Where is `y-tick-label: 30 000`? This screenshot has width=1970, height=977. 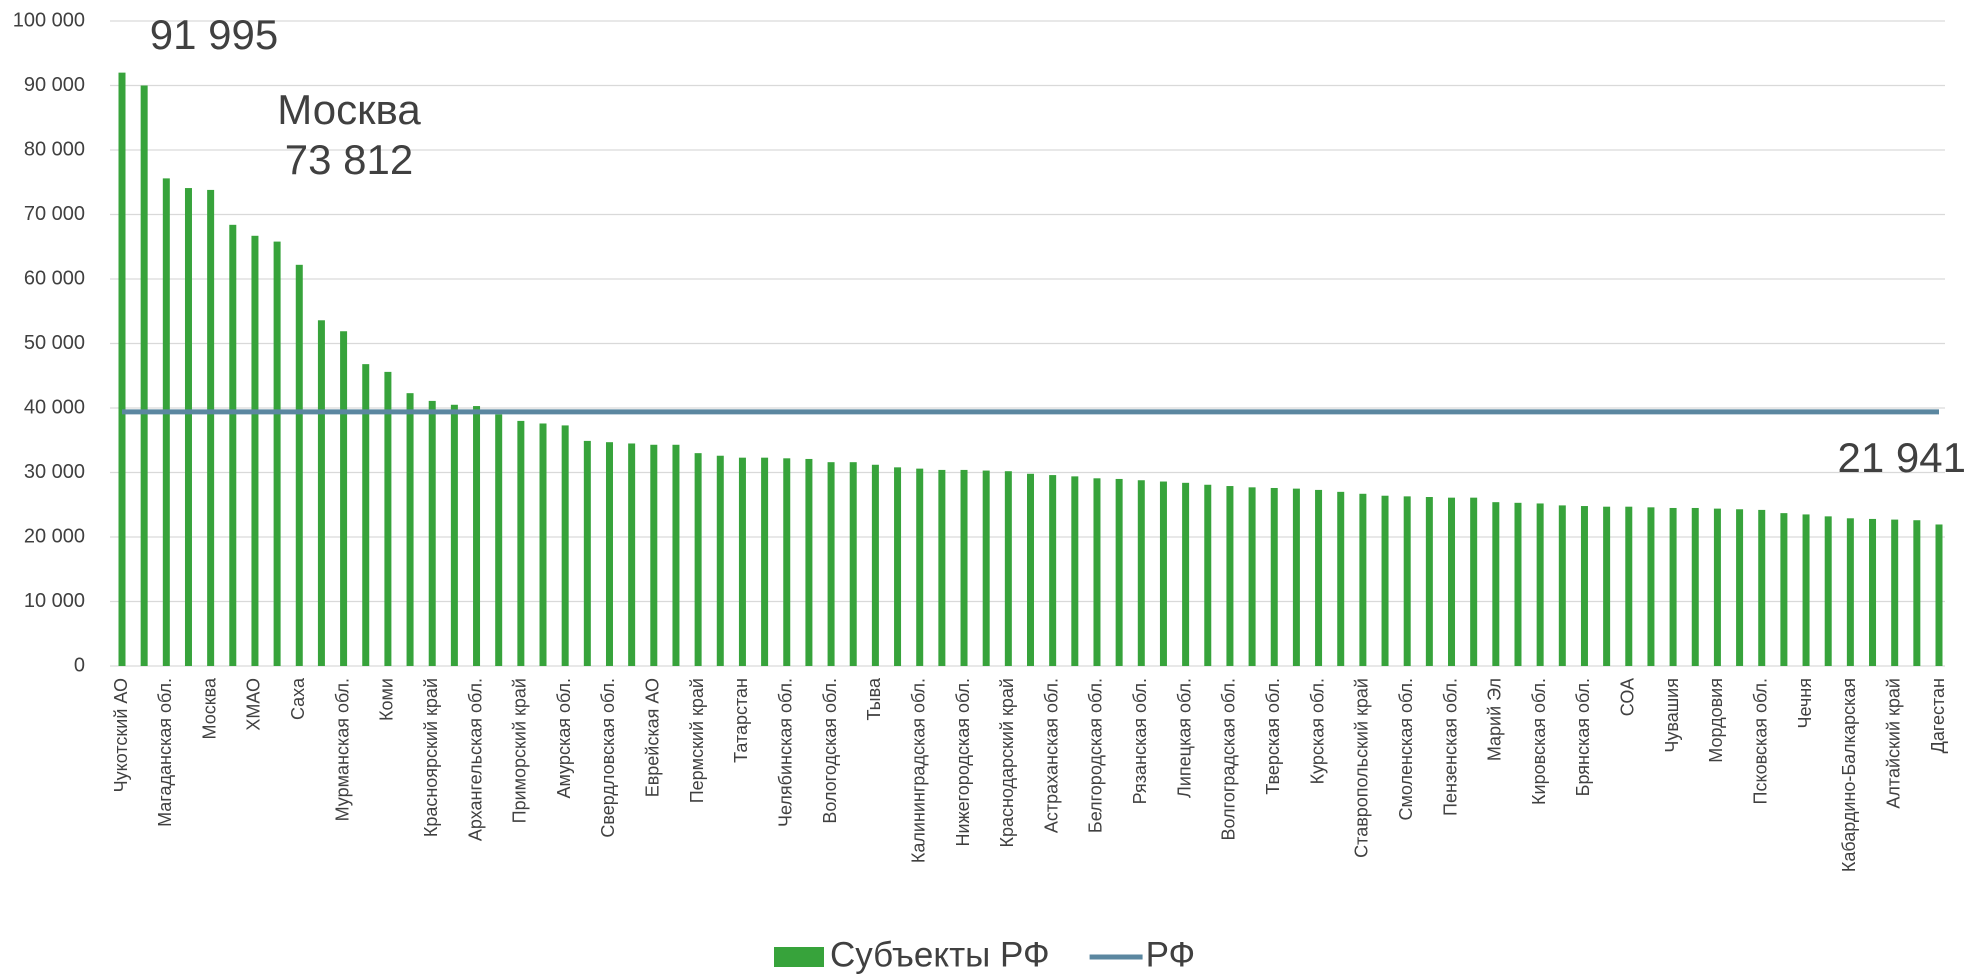
y-tick-label: 30 000 is located at coordinates (54, 472).